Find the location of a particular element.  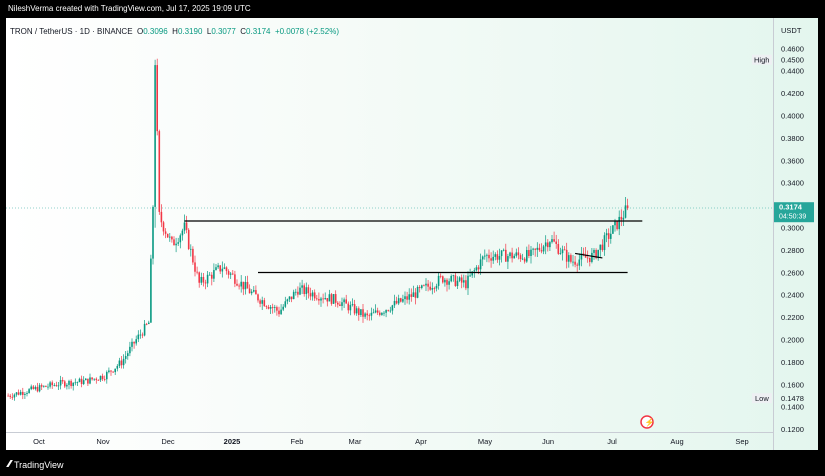

price-tick-label: 0.2400 is located at coordinates (792, 295).